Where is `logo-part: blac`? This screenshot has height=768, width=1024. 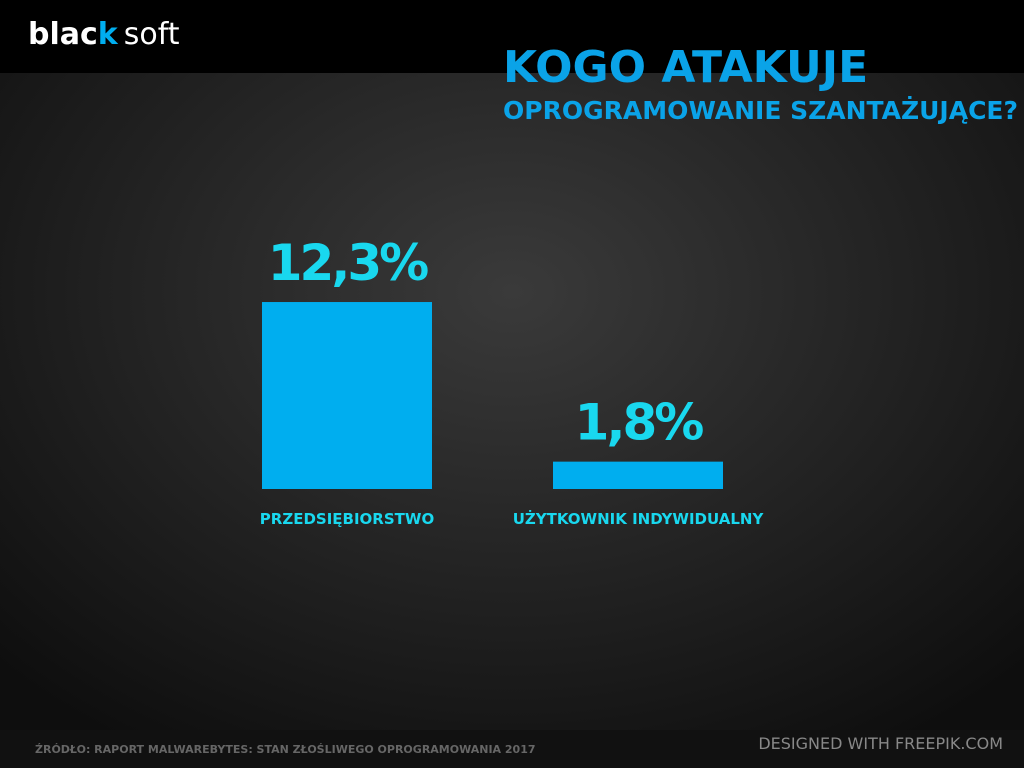 logo-part: blac is located at coordinates (63, 34).